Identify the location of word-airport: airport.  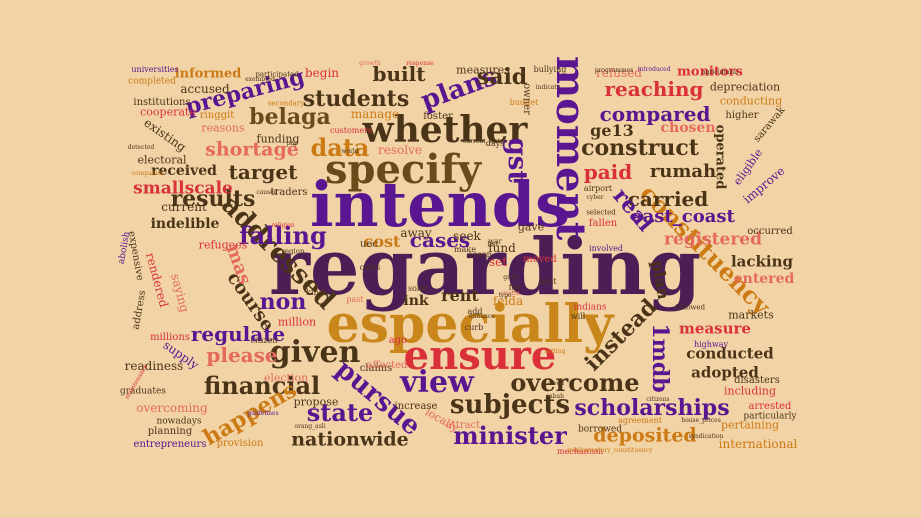
(598, 188).